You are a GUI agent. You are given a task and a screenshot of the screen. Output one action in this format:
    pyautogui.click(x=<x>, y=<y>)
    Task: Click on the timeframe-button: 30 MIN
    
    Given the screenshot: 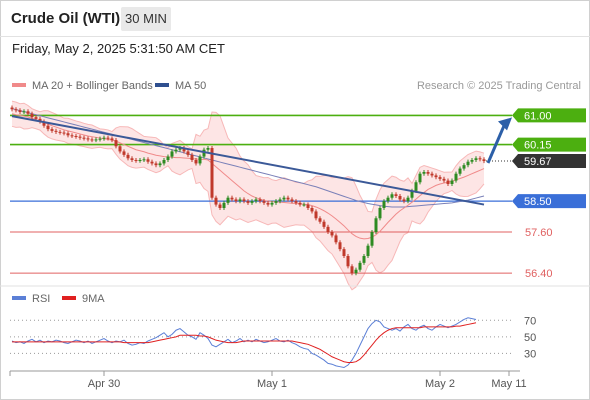 What is the action you would take?
    pyautogui.click(x=146, y=19)
    